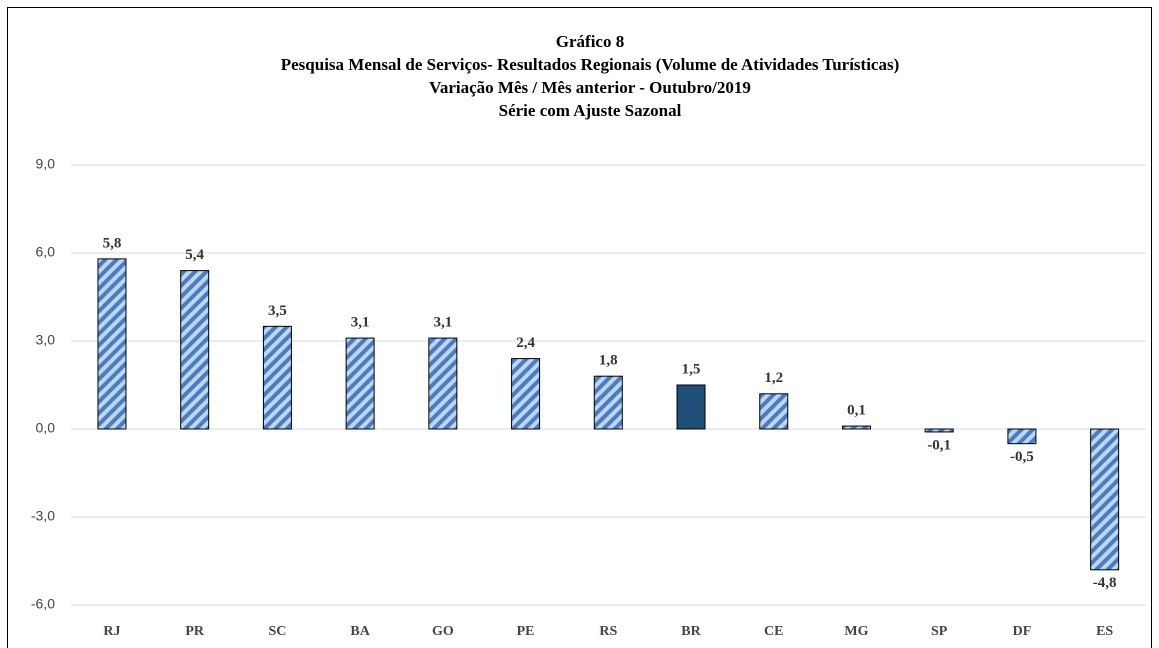  Describe the element at coordinates (1022, 631) in the screenshot. I see `x-tick-label: DF` at that location.